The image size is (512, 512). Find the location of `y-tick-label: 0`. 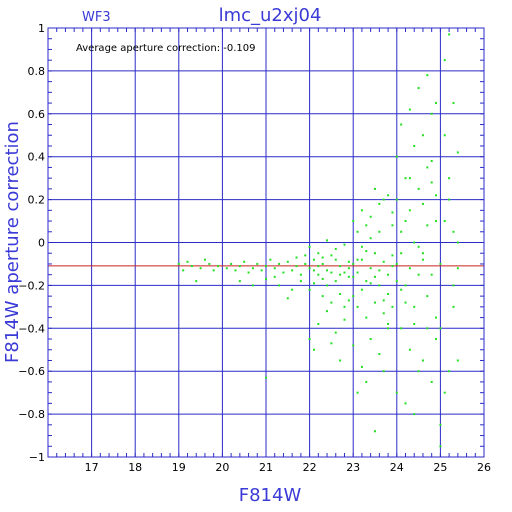

y-tick-label: 0 is located at coordinates (41, 243).